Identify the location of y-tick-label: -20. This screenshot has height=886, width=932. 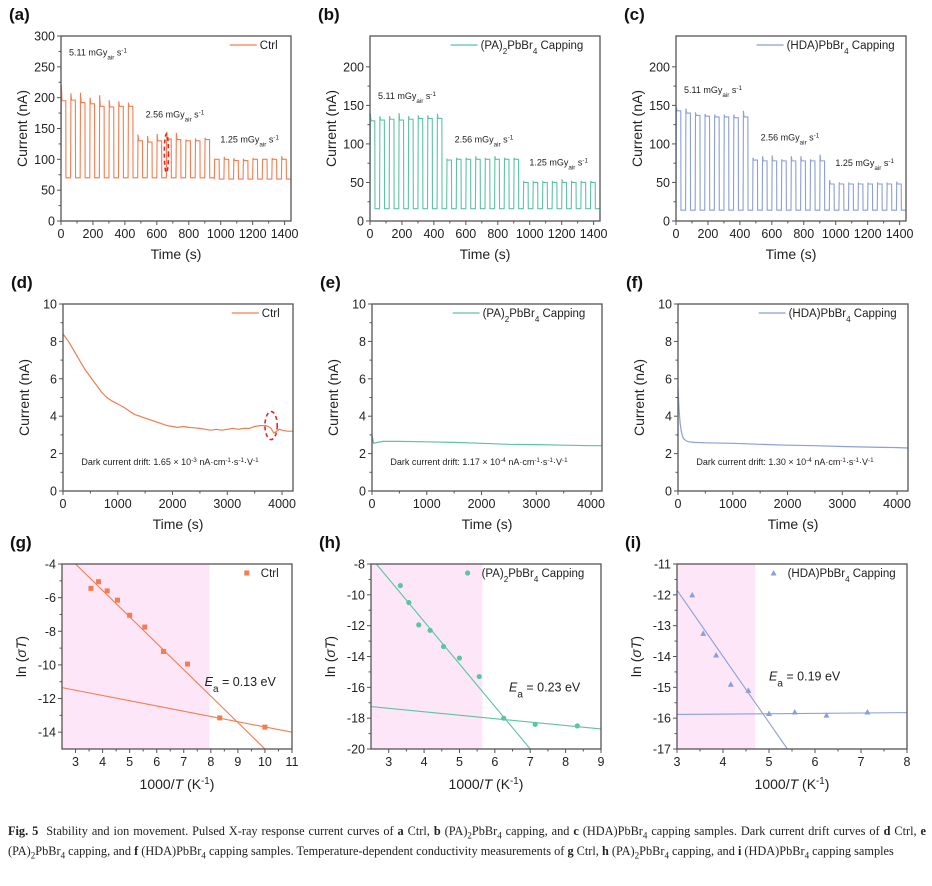
(356, 750).